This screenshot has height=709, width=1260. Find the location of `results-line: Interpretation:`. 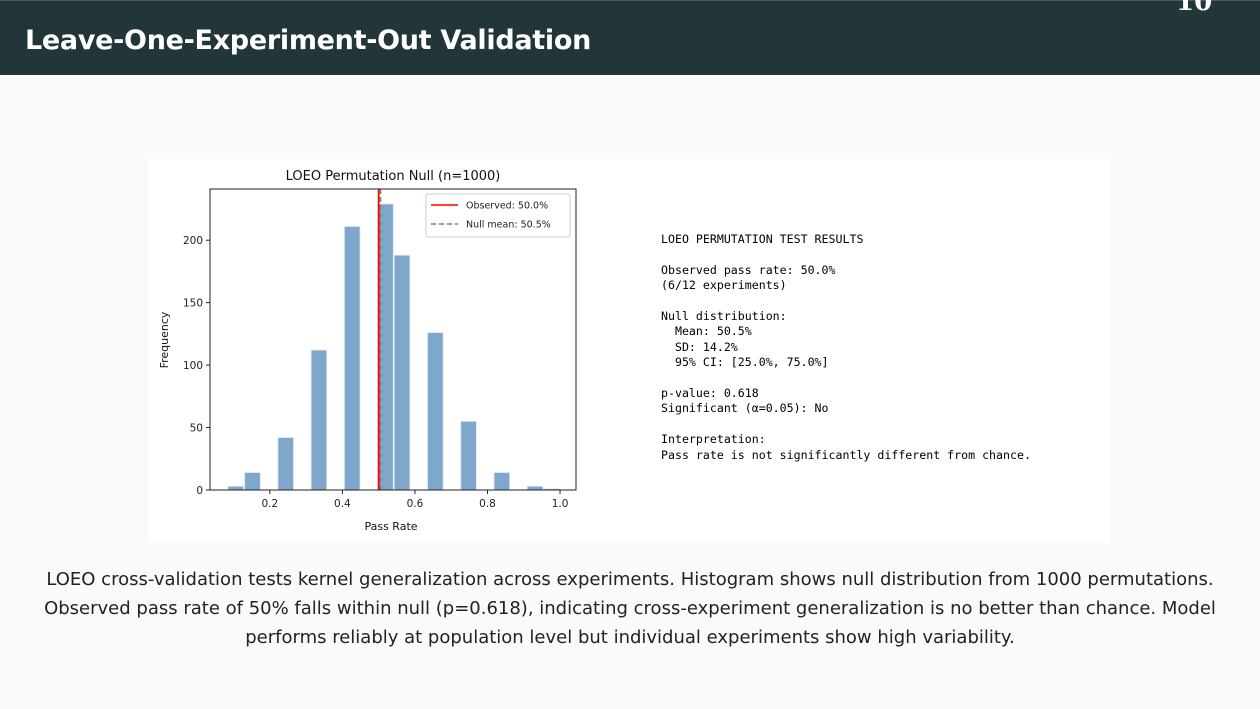

results-line: Interpretation: is located at coordinates (713, 439).